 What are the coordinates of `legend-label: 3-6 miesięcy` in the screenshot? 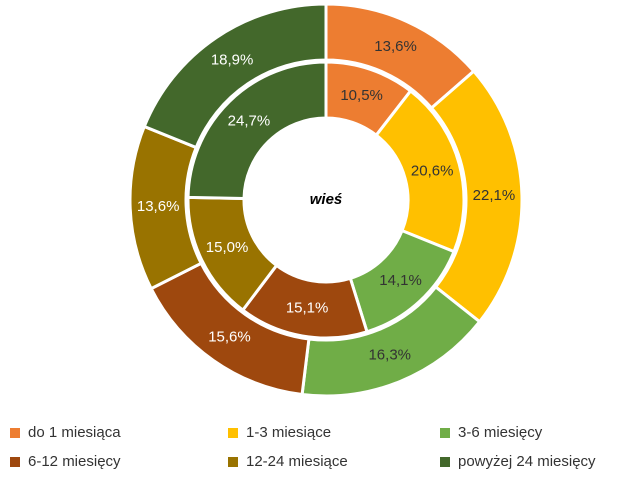 It's located at (500, 432).